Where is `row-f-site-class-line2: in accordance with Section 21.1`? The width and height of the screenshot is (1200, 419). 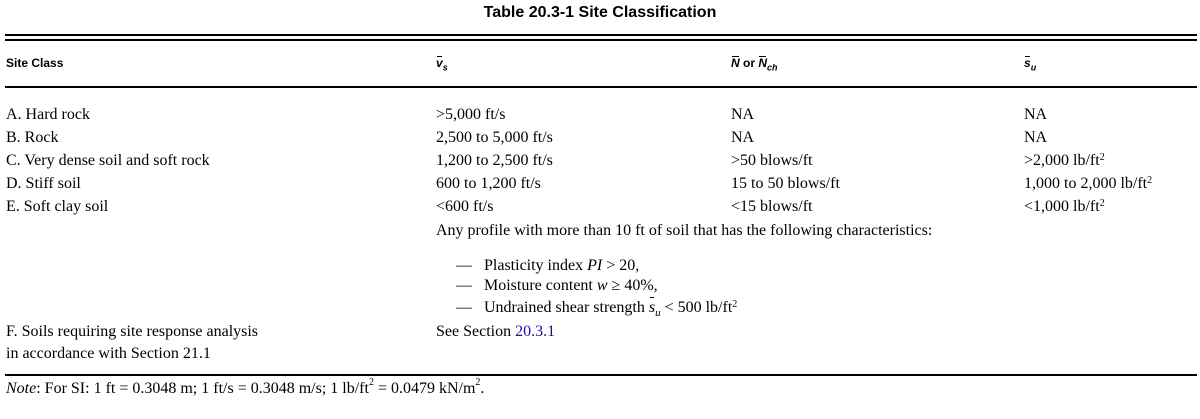 row-f-site-class-line2: in accordance with Section 21.1 is located at coordinates (108, 353).